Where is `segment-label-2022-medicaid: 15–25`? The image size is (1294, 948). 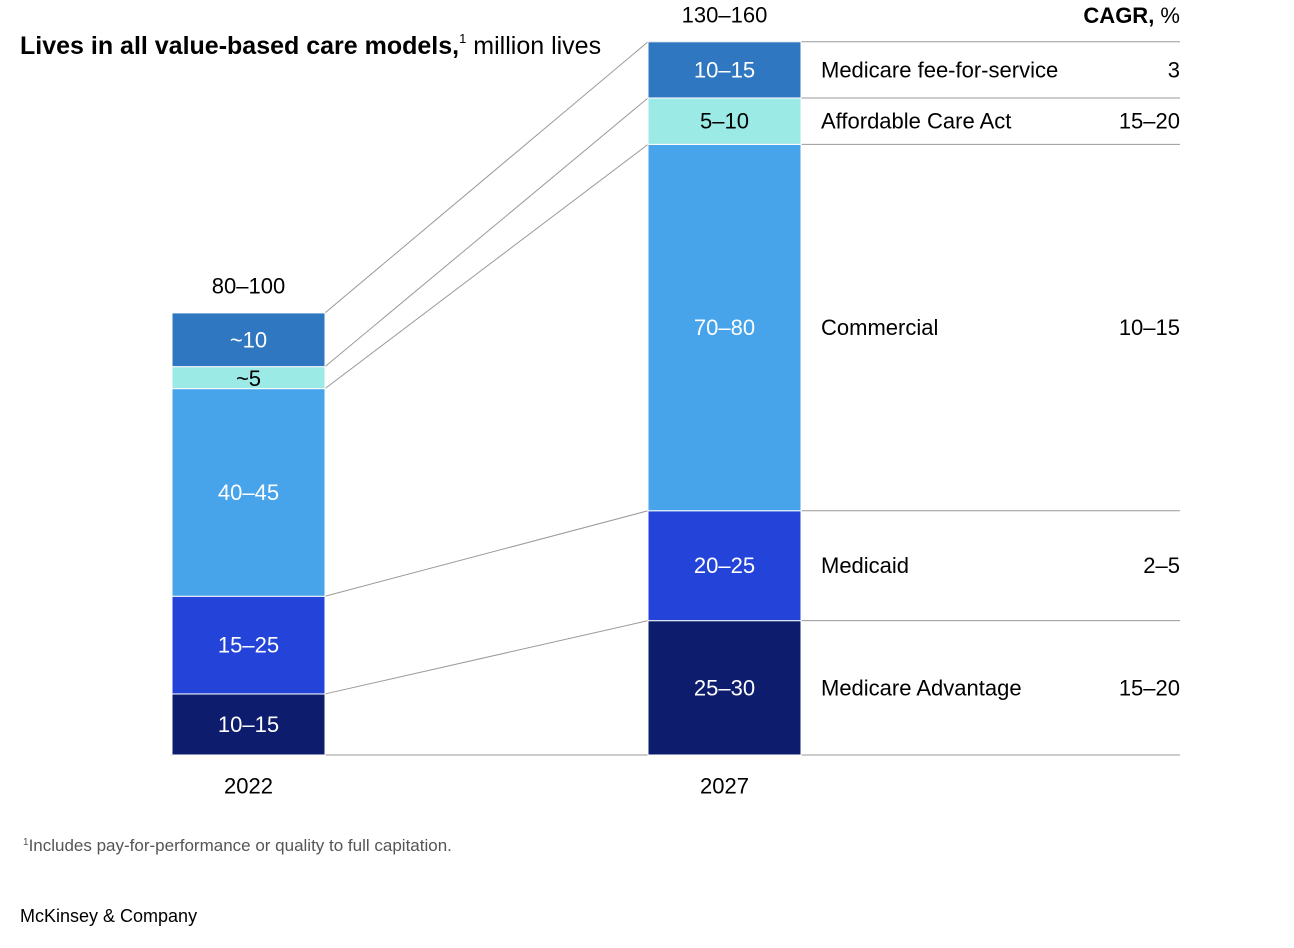 segment-label-2022-medicaid: 15–25 is located at coordinates (248, 645).